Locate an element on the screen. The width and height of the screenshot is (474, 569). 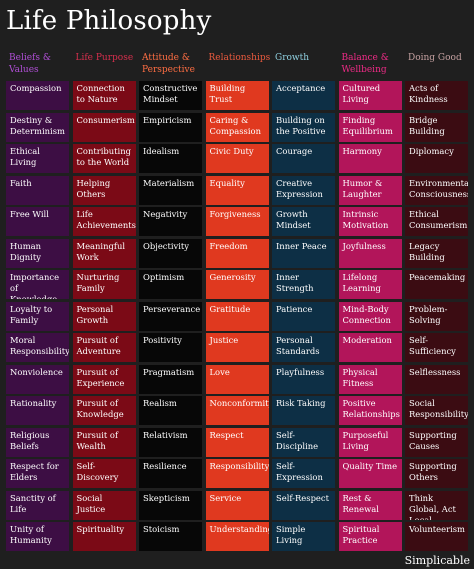
grid-cell: Moral Responsibility is located at coordinates (37, 347).